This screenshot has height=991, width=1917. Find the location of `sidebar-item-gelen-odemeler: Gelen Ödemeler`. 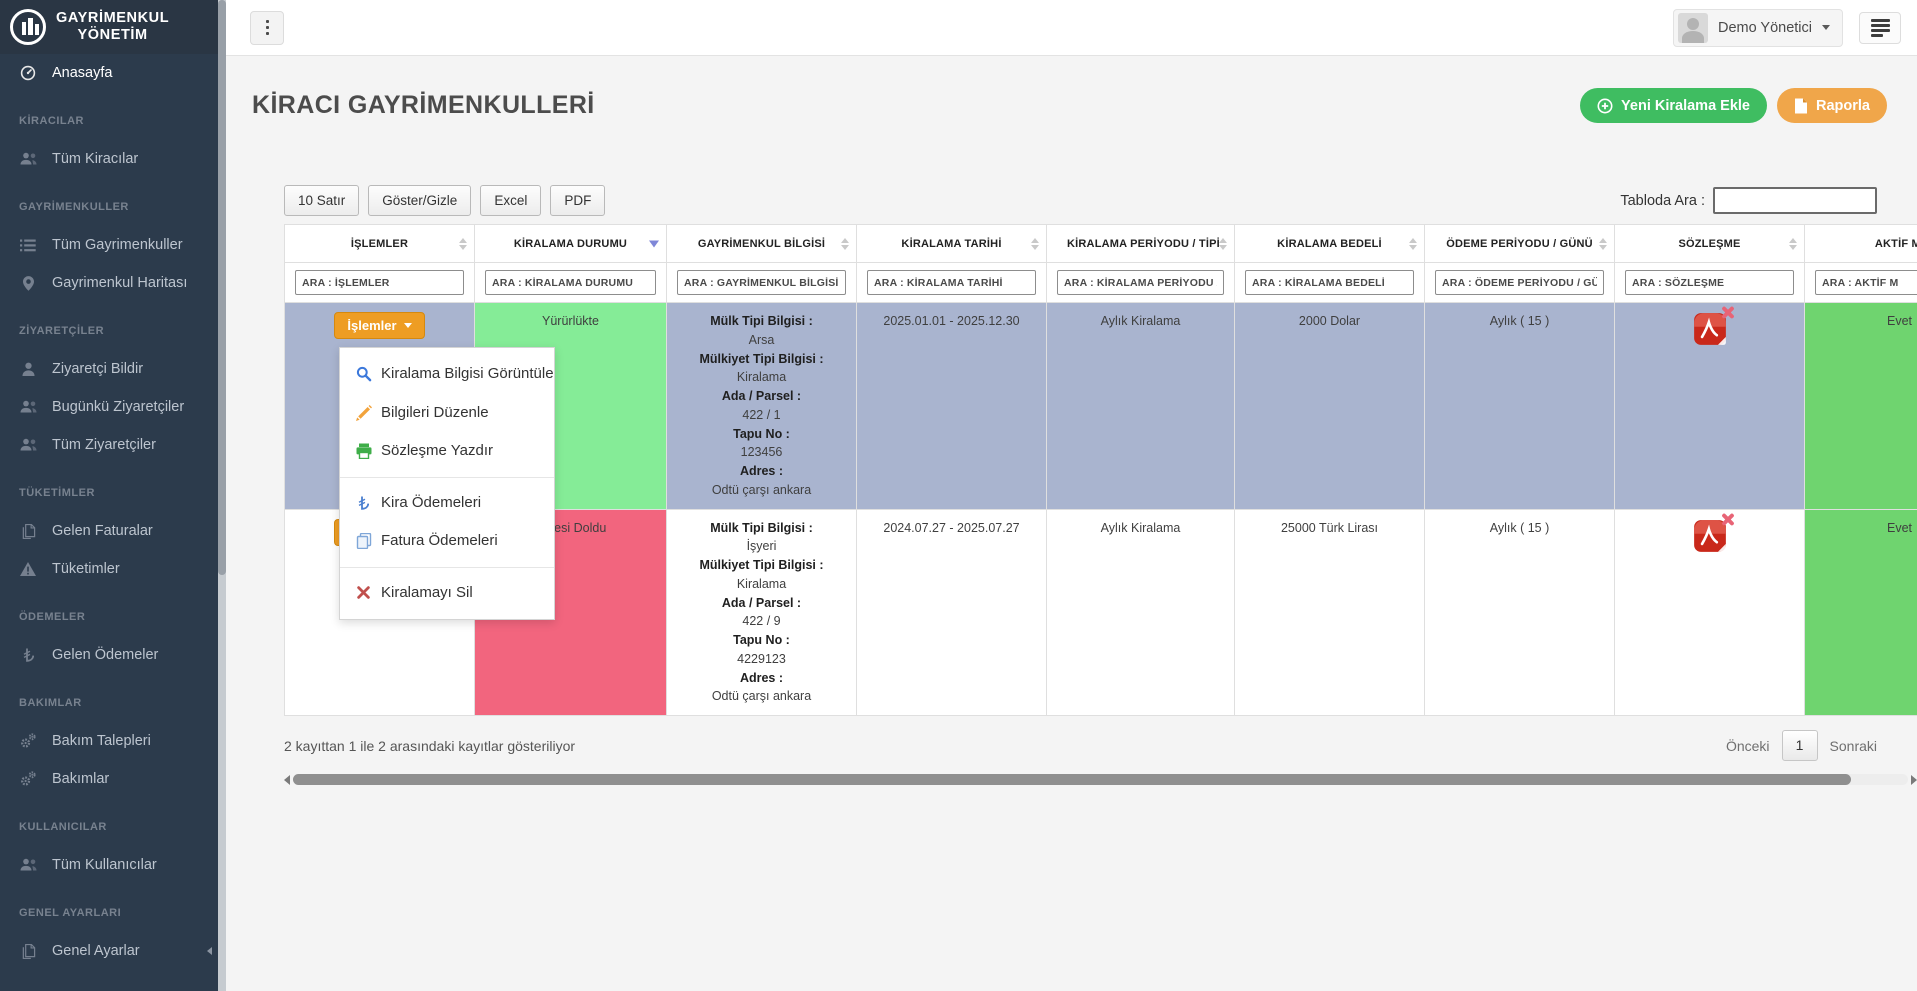

sidebar-item-gelen-odemeler: Gelen Ödemeler is located at coordinates (113, 655).